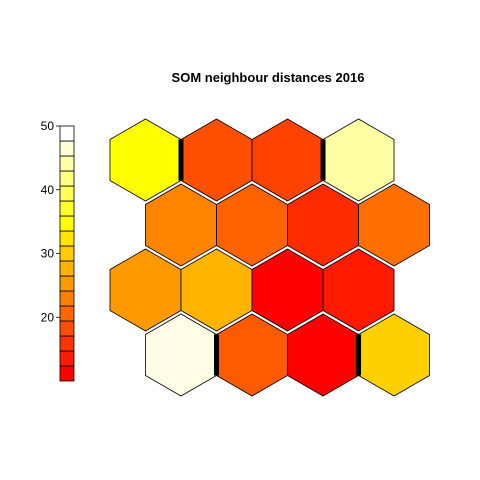  I want to click on hex-cell-r4-c3, so click(287, 160).